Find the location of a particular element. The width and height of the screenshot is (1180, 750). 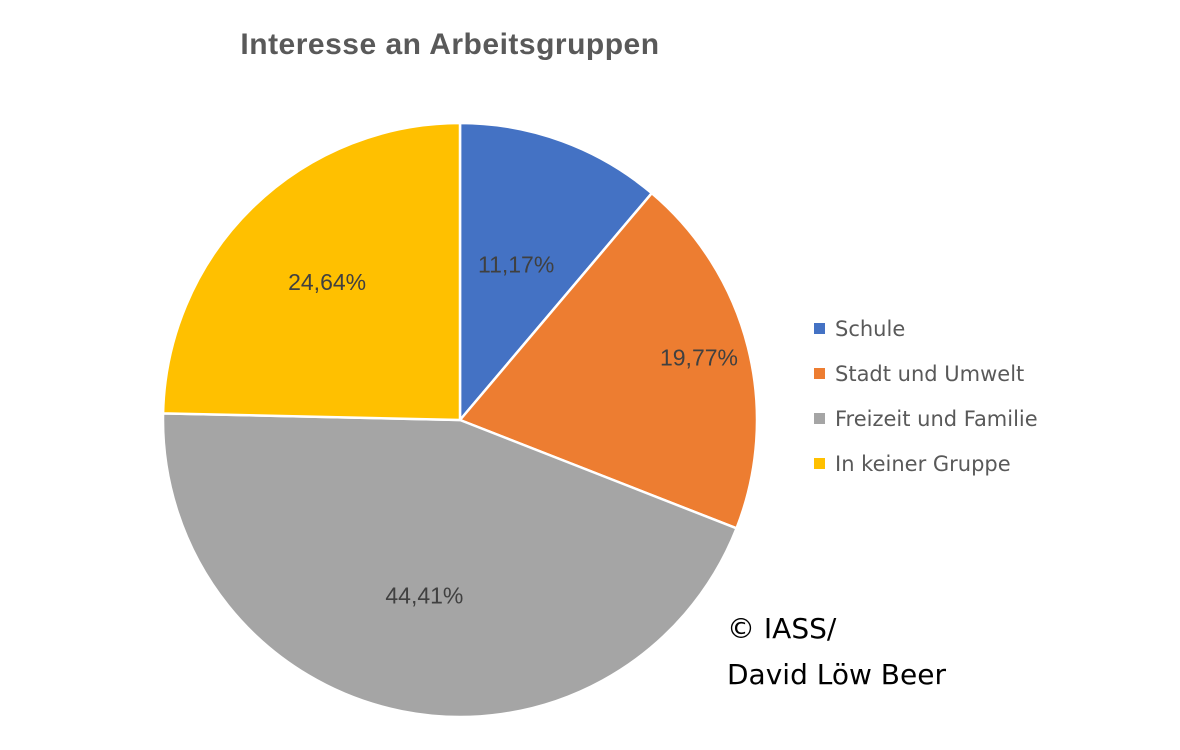

data-label-freizeit-und-familie: 44,41% is located at coordinates (424, 596).